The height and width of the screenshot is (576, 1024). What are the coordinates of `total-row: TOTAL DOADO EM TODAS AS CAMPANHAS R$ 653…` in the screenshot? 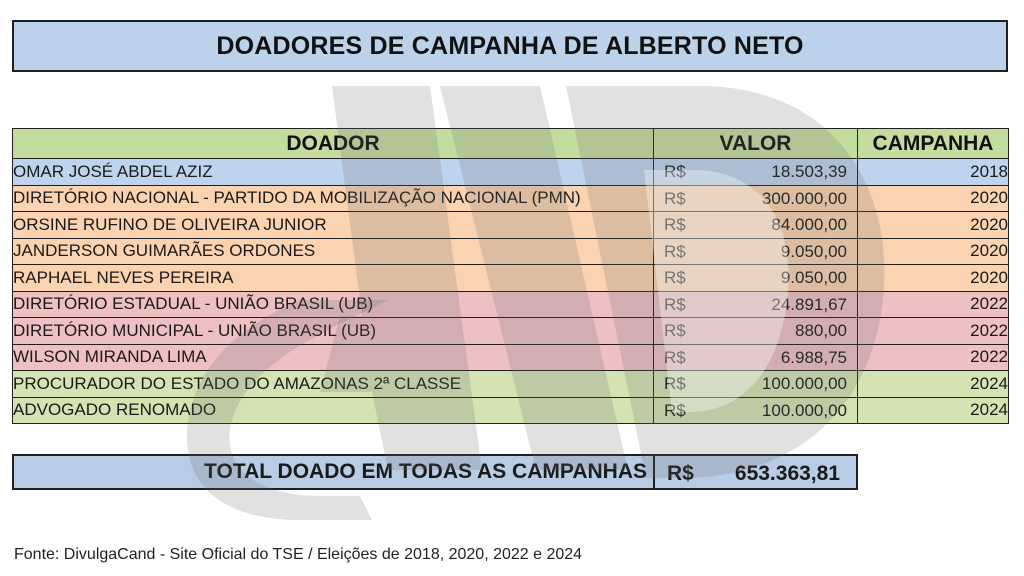 It's located at (435, 472).